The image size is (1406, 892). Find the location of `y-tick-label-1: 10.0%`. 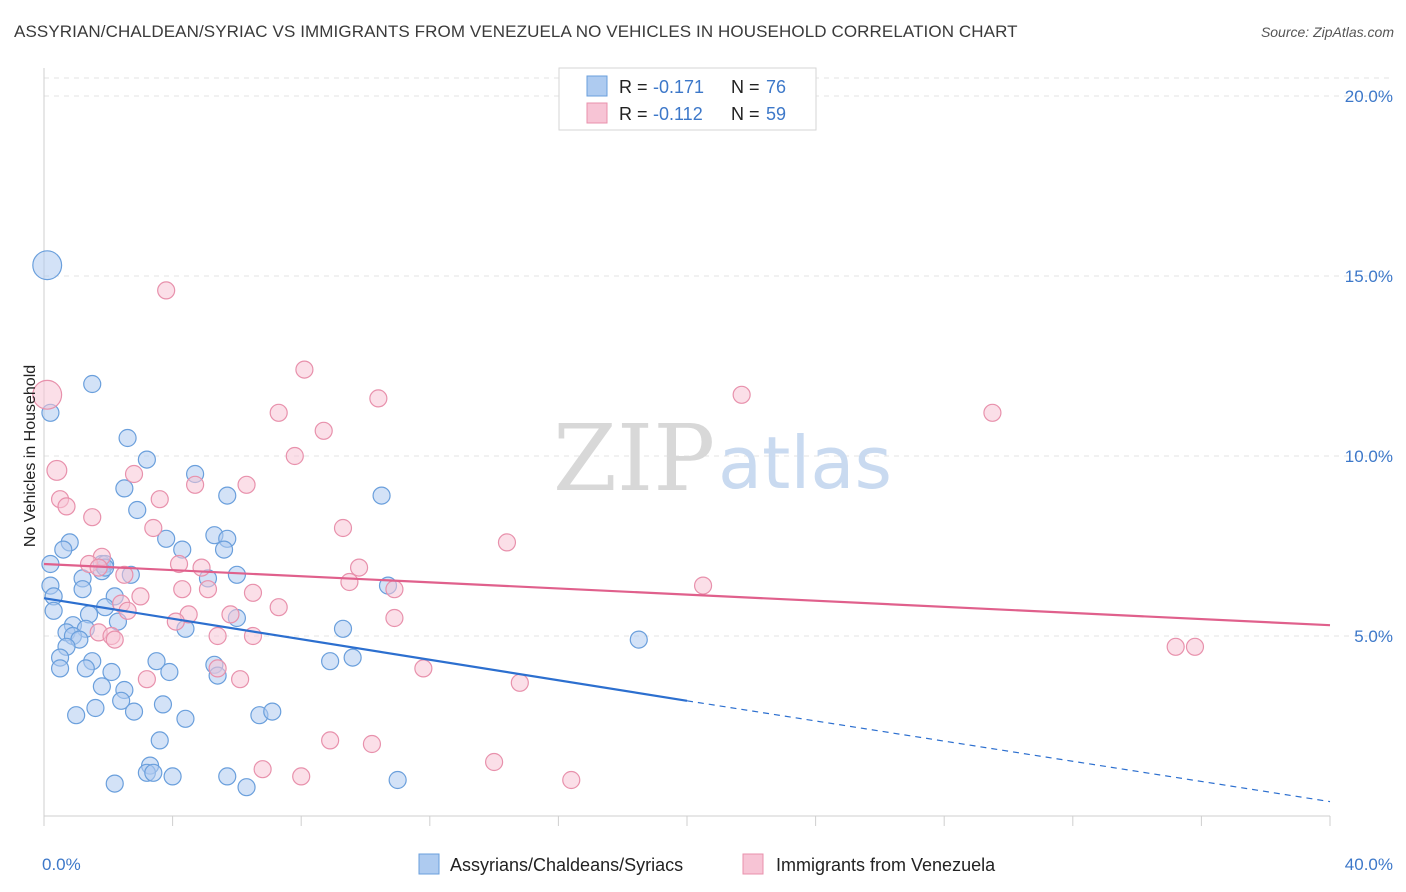

y-tick-label-1: 10.0% is located at coordinates (1369, 456).